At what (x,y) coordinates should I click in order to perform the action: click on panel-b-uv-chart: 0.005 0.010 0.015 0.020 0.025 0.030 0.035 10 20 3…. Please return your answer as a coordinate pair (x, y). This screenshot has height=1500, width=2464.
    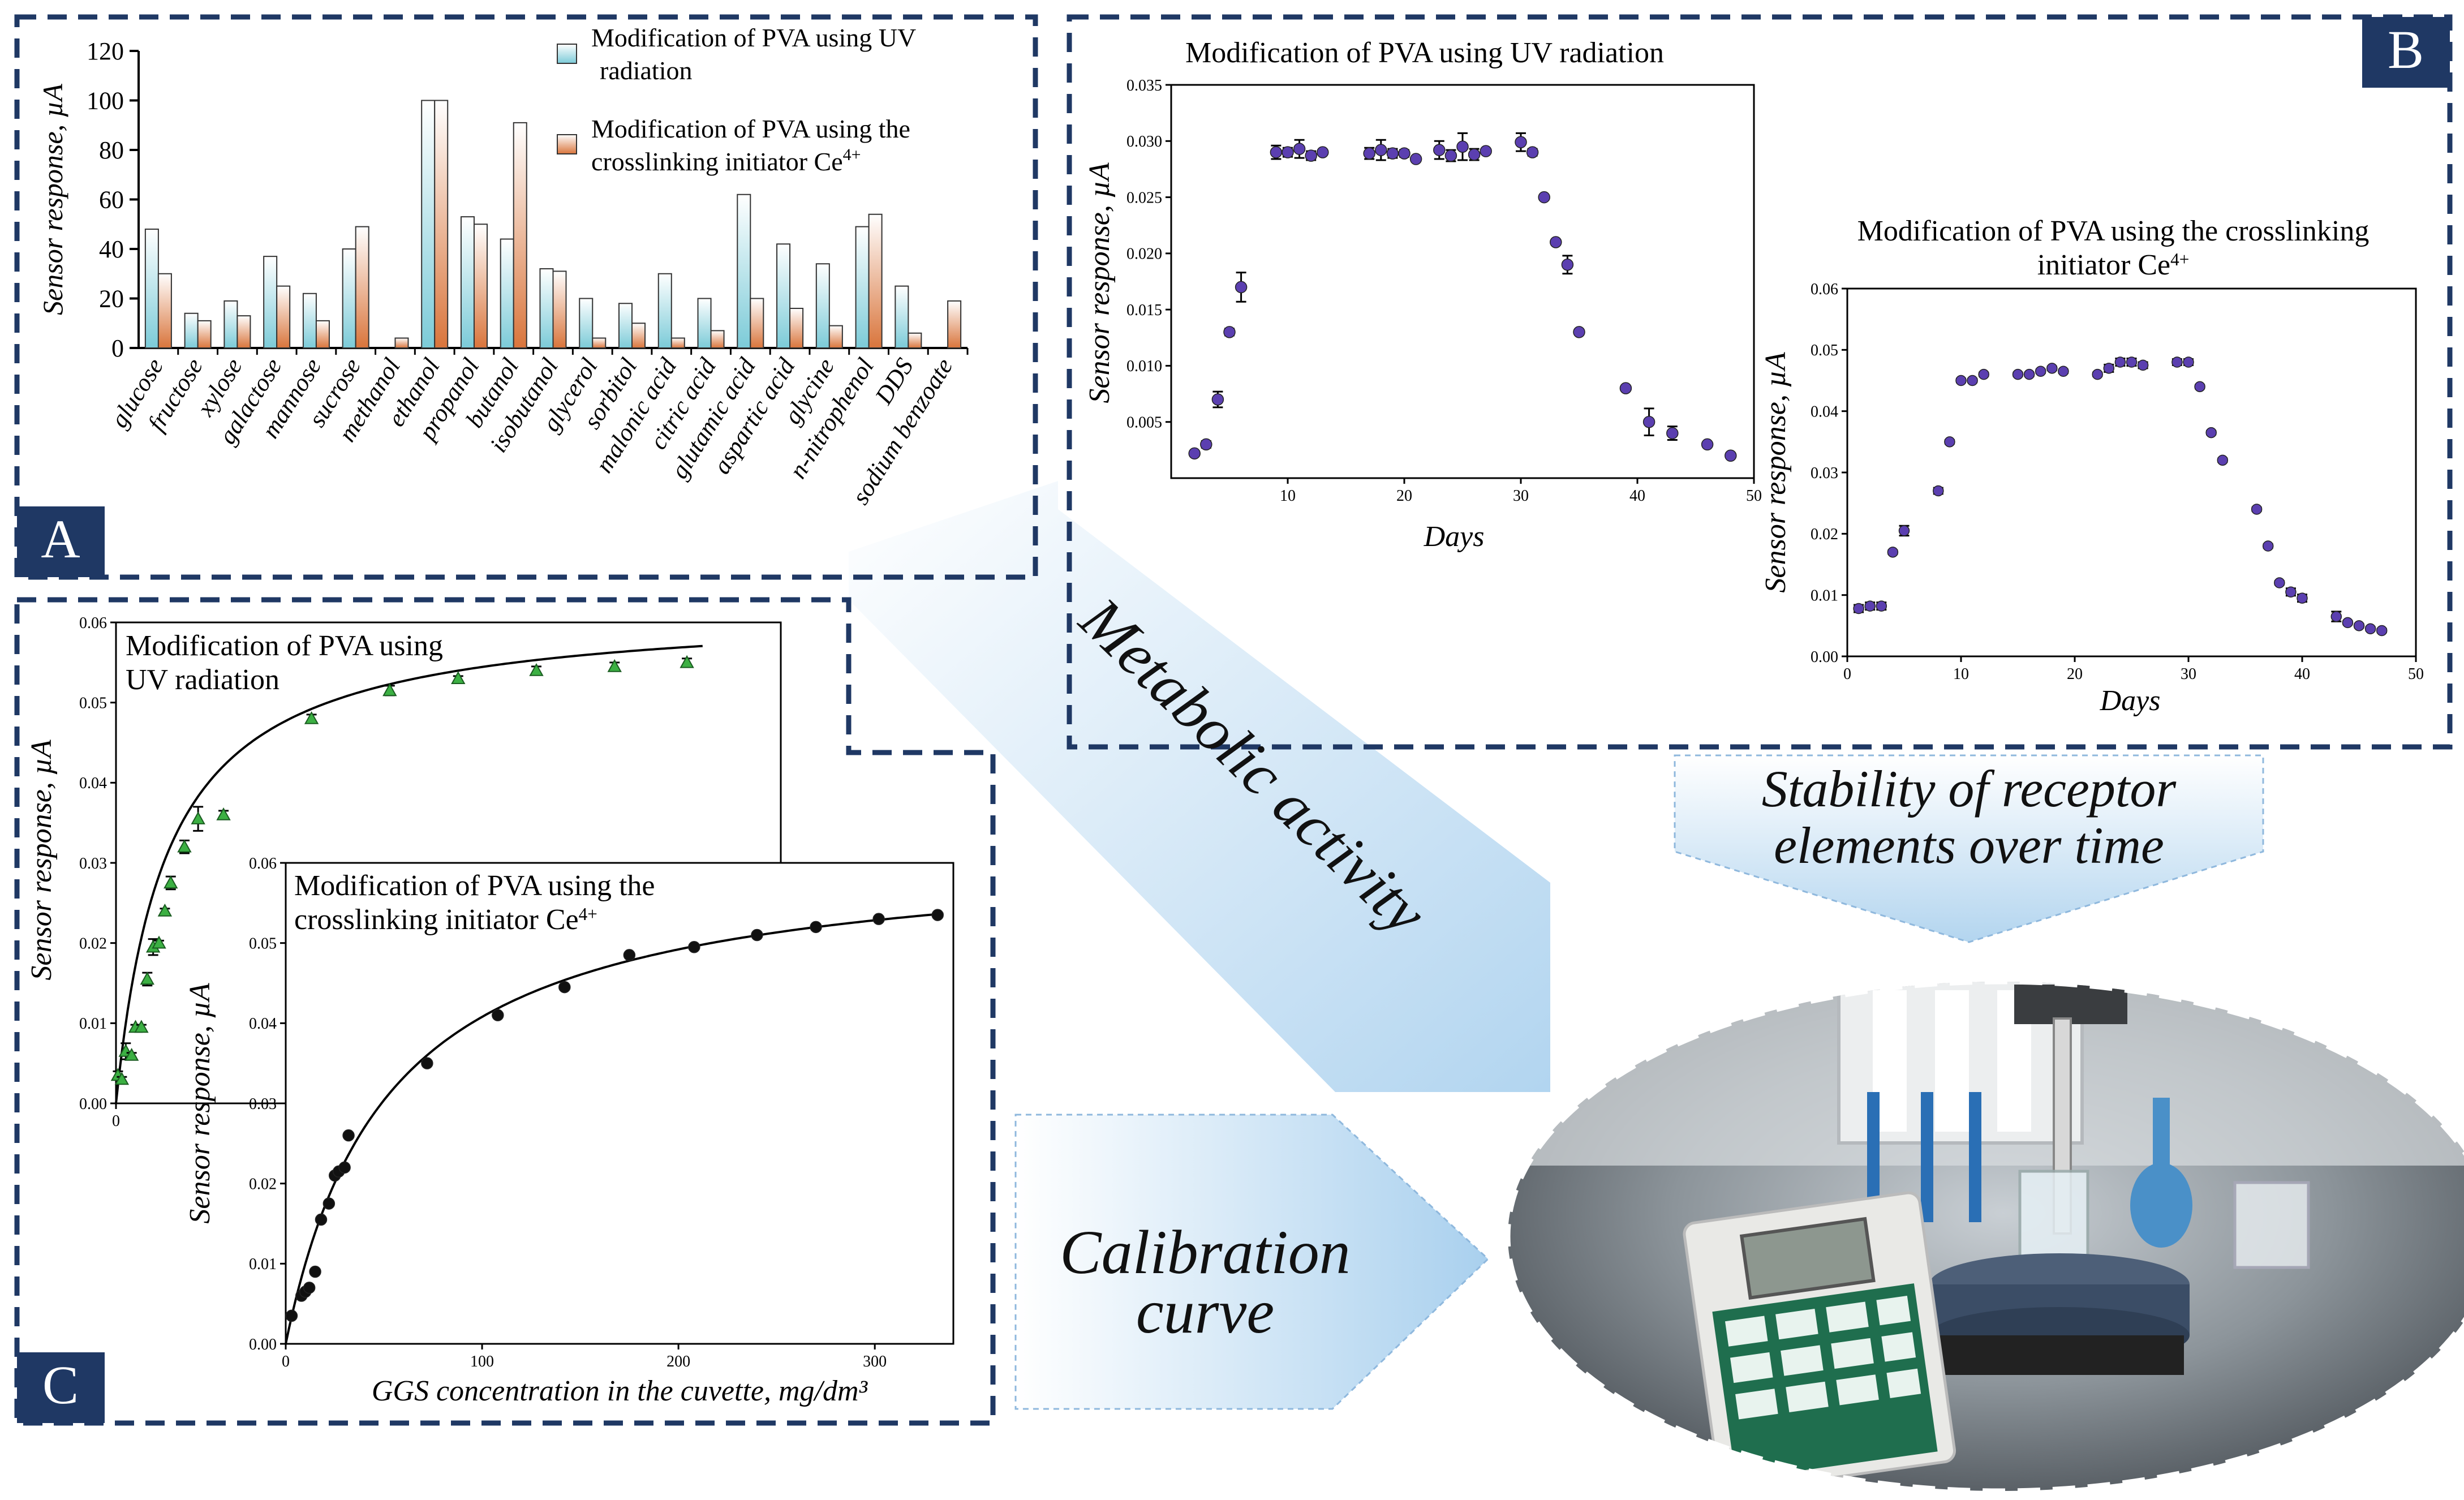
    Looking at the image, I should click on (1422, 295).